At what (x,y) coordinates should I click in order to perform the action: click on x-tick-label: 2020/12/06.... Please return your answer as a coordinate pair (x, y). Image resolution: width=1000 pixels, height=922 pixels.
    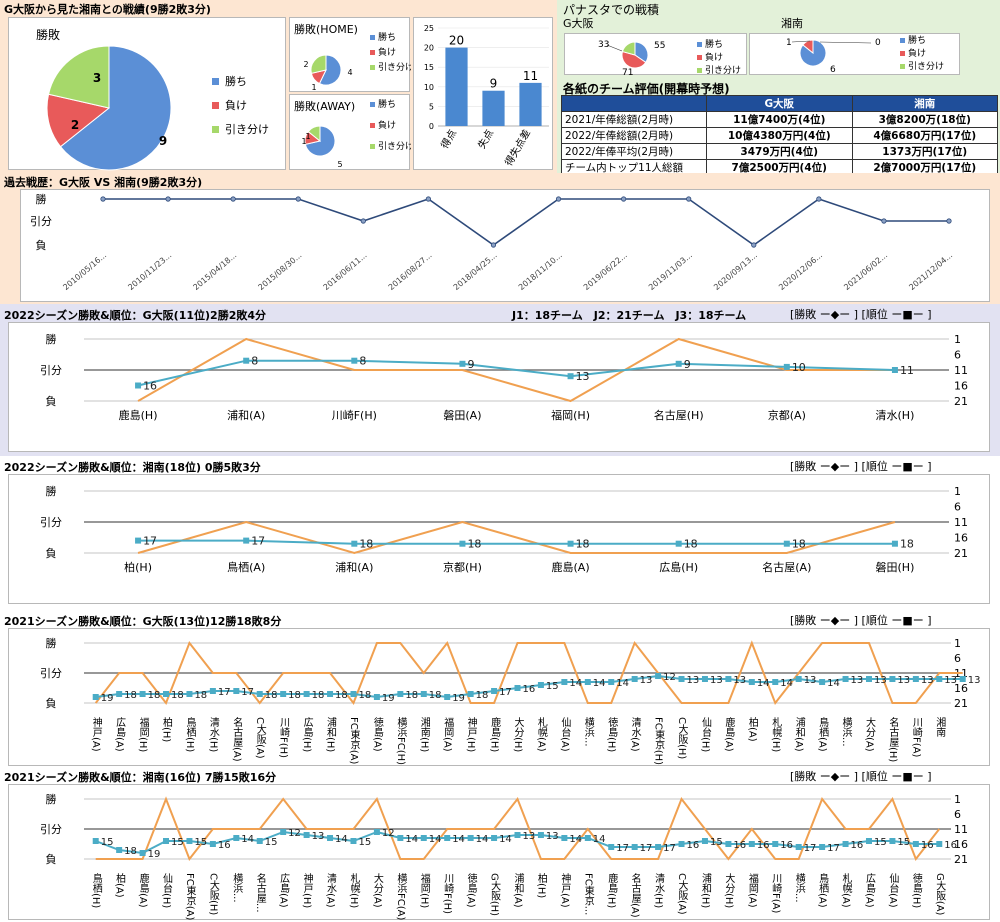
    Looking at the image, I should click on (800, 271).